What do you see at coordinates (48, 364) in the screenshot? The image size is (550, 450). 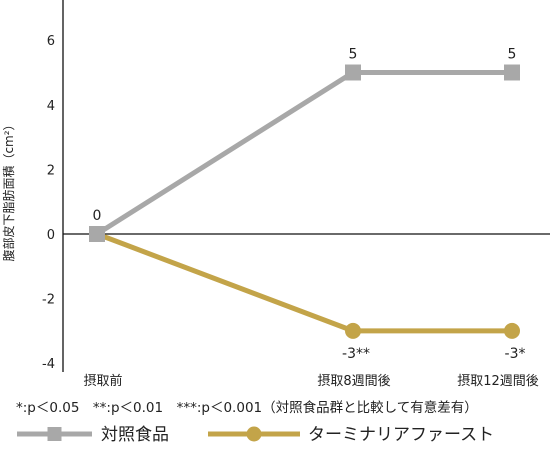 I see `y-tick-label: -4` at bounding box center [48, 364].